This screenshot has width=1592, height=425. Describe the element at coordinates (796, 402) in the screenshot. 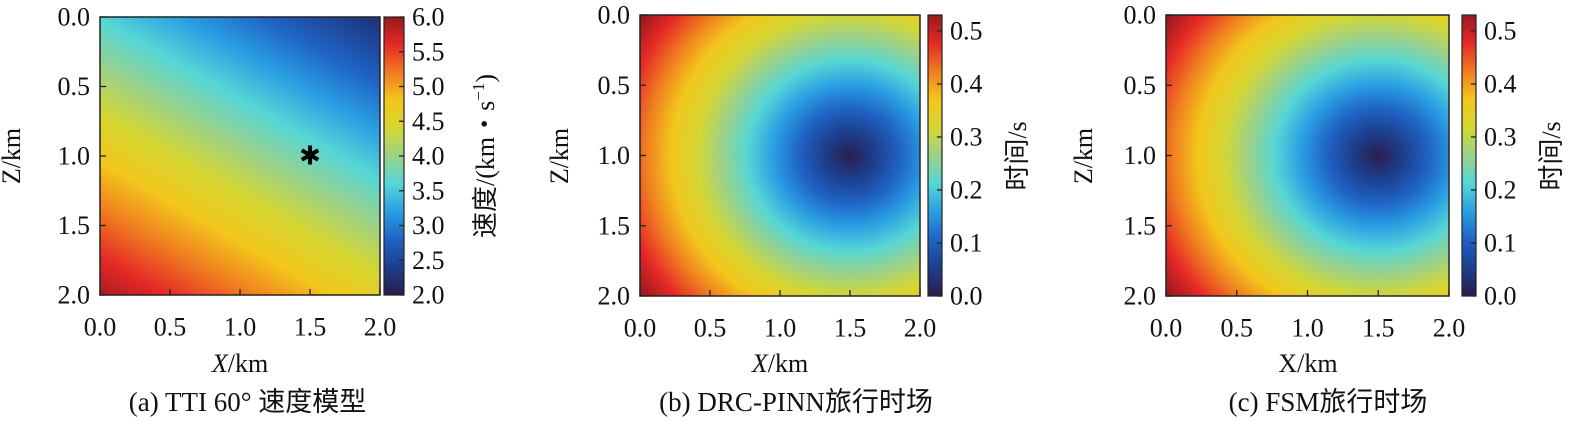

I see `caption: (b) DRC-PINN旅行时场` at that location.